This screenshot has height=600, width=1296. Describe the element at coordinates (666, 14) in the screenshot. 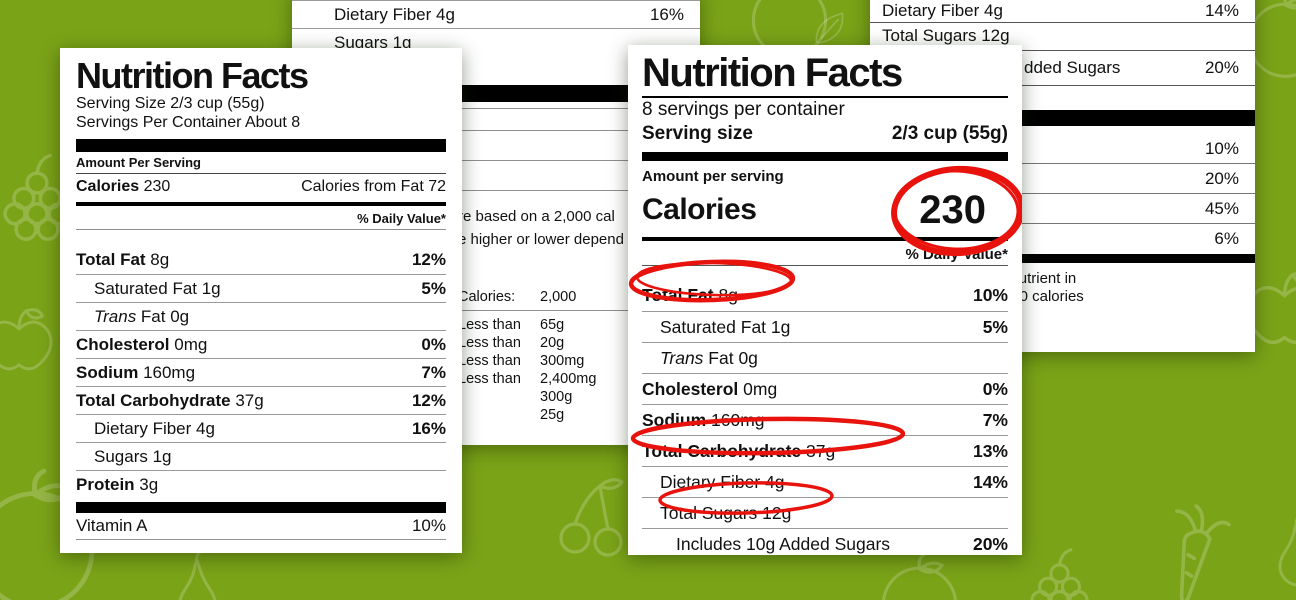

I see `daily-value: 16%` at that location.